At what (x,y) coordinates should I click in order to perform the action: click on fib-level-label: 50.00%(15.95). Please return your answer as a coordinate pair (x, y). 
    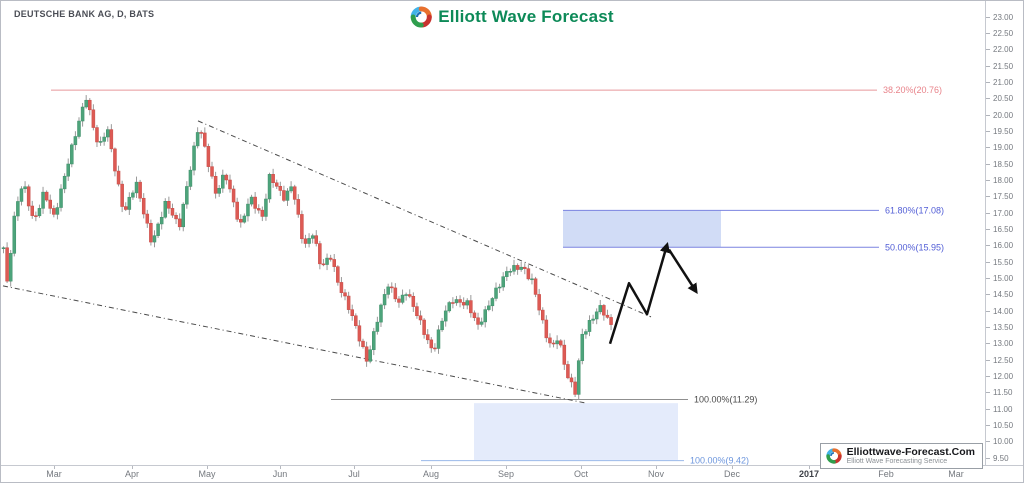
    Looking at the image, I should click on (914, 247).